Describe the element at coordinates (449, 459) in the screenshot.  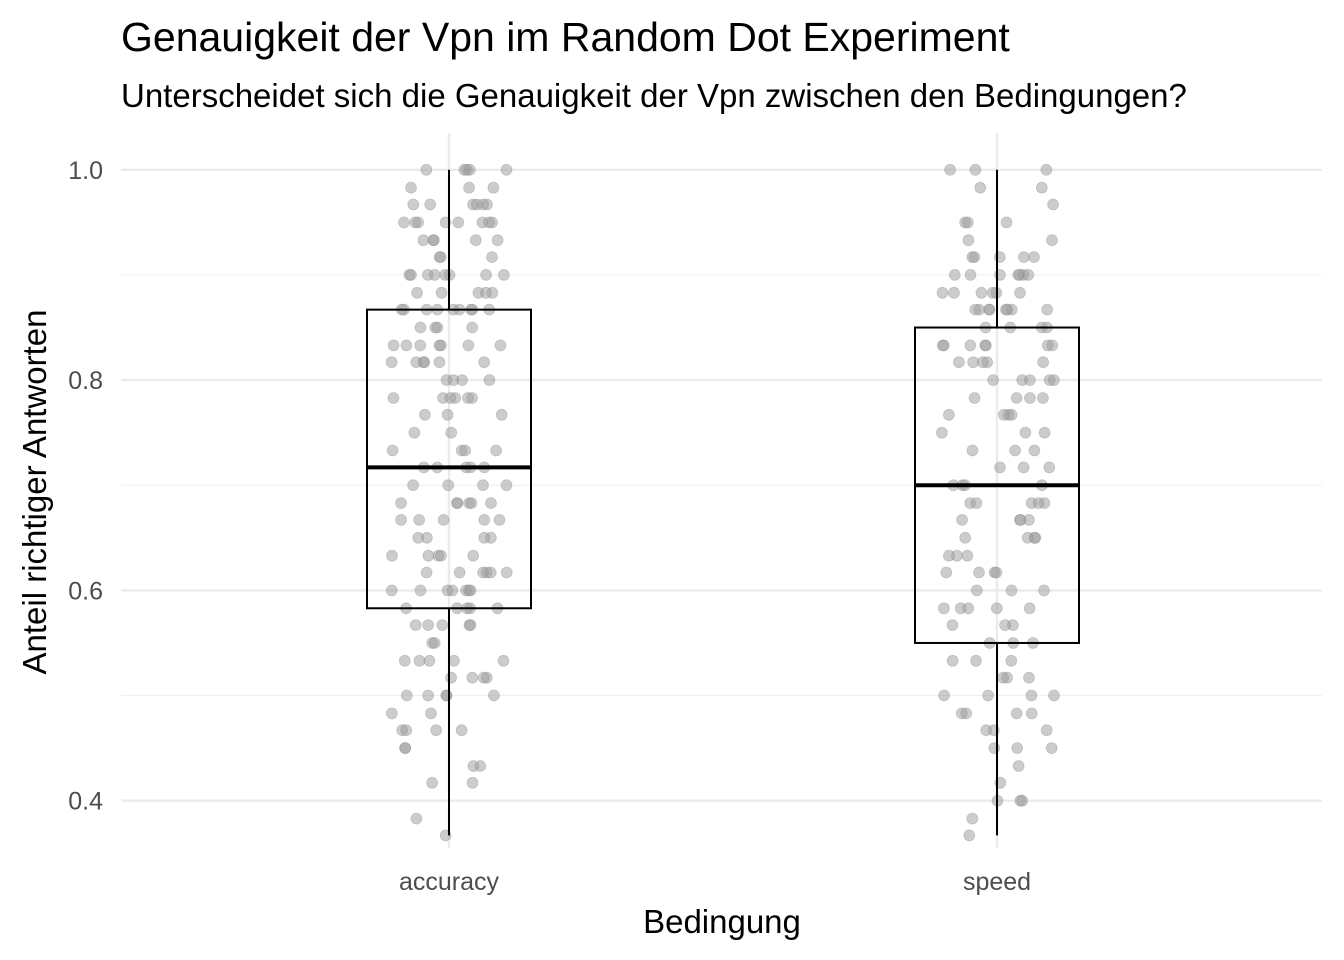
I see `box-rect` at that location.